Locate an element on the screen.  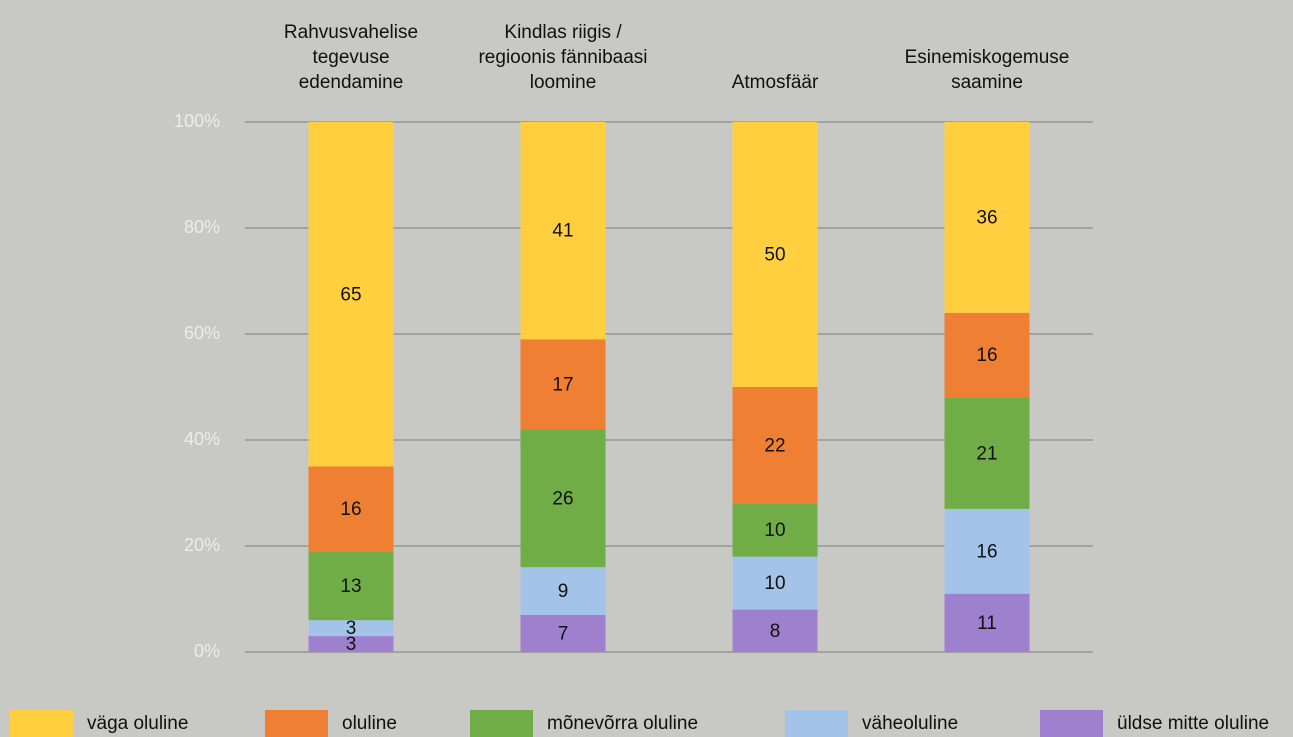
data-label: 65 is located at coordinates (350, 294).